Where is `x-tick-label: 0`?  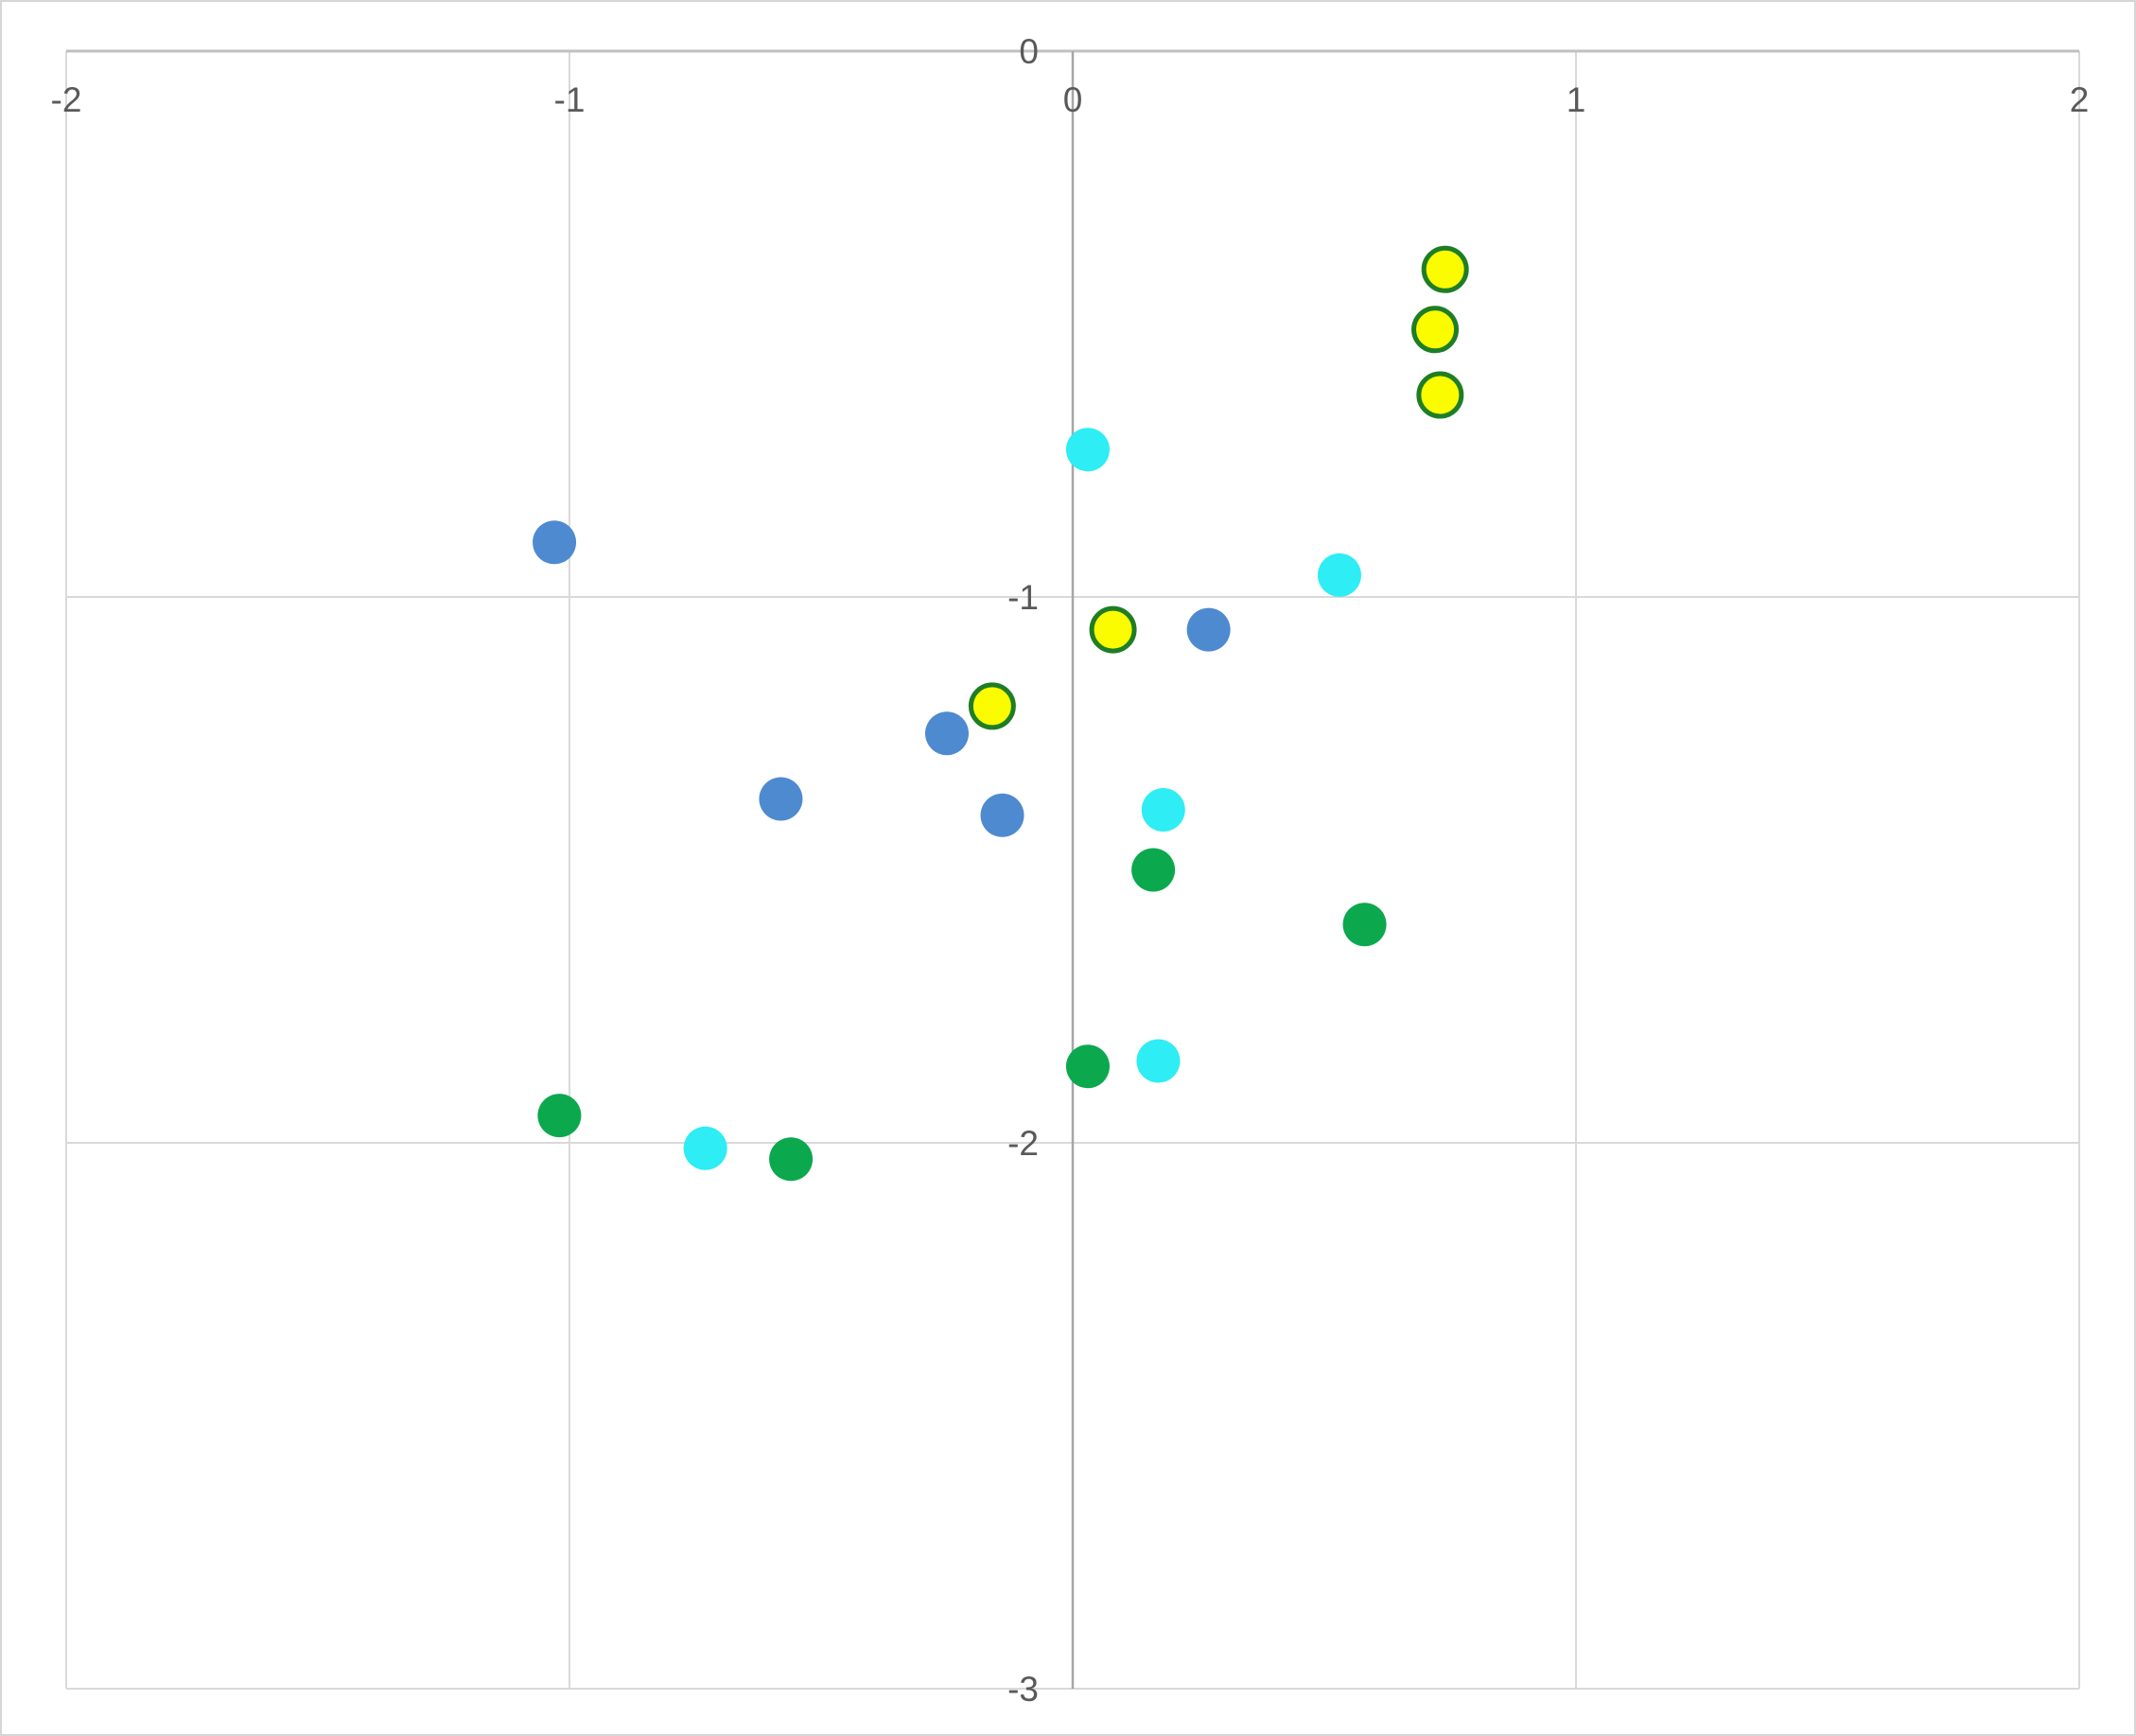 x-tick-label: 0 is located at coordinates (1073, 99).